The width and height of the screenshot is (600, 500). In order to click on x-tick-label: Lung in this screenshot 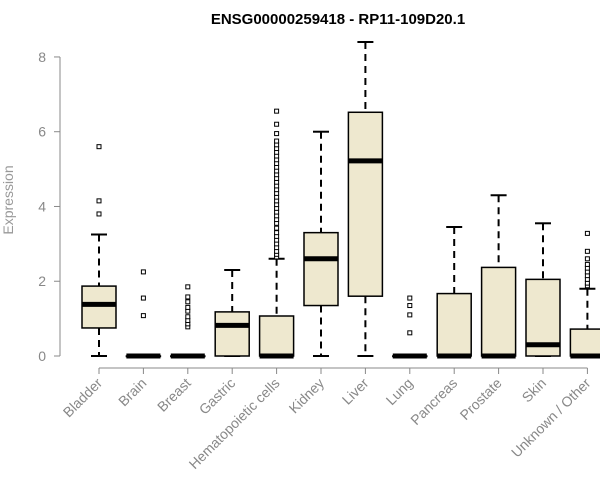, I will do `click(399, 391)`.